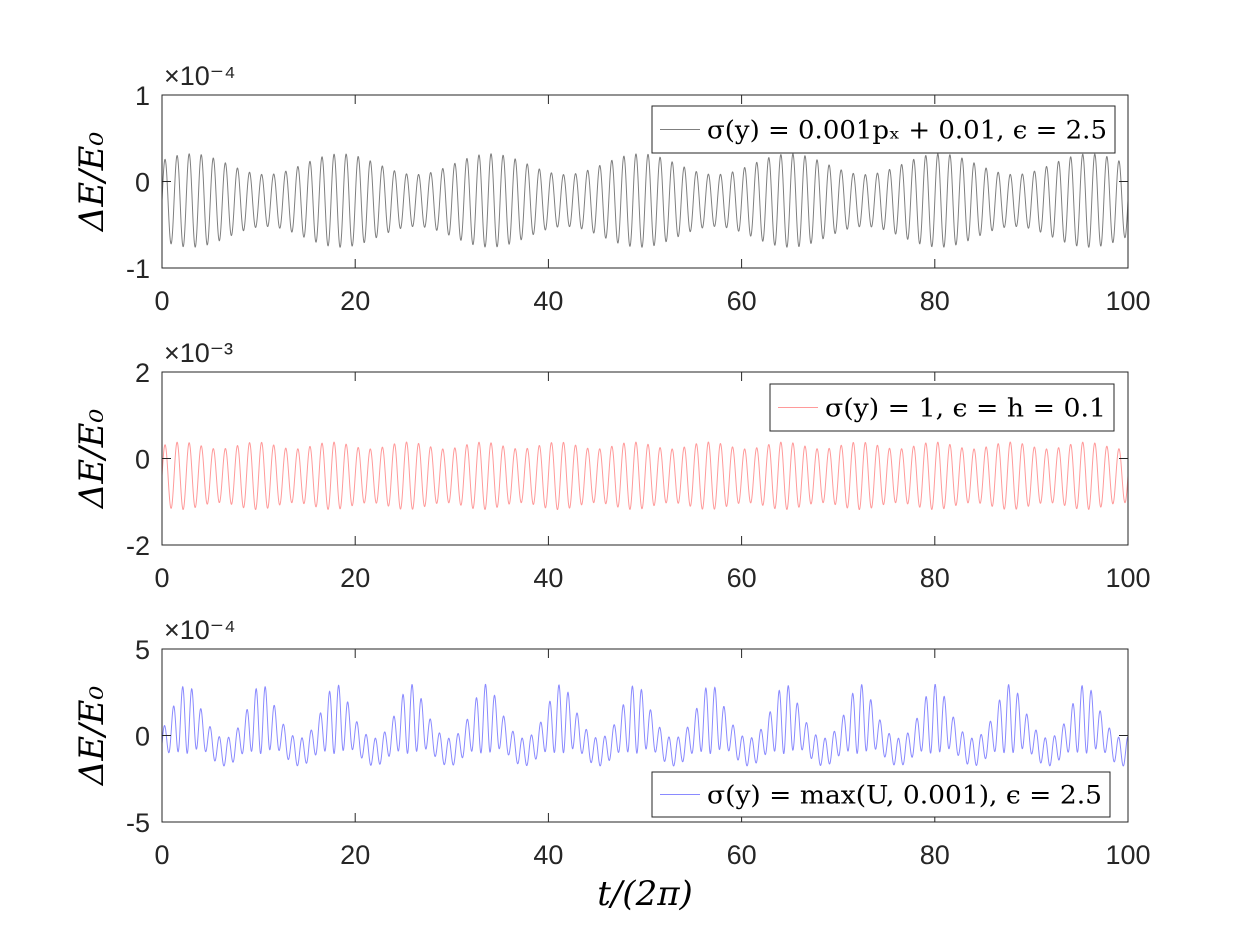 The height and width of the screenshot is (925, 1246). I want to click on x-tick-label-2-3: 60, so click(742, 578).